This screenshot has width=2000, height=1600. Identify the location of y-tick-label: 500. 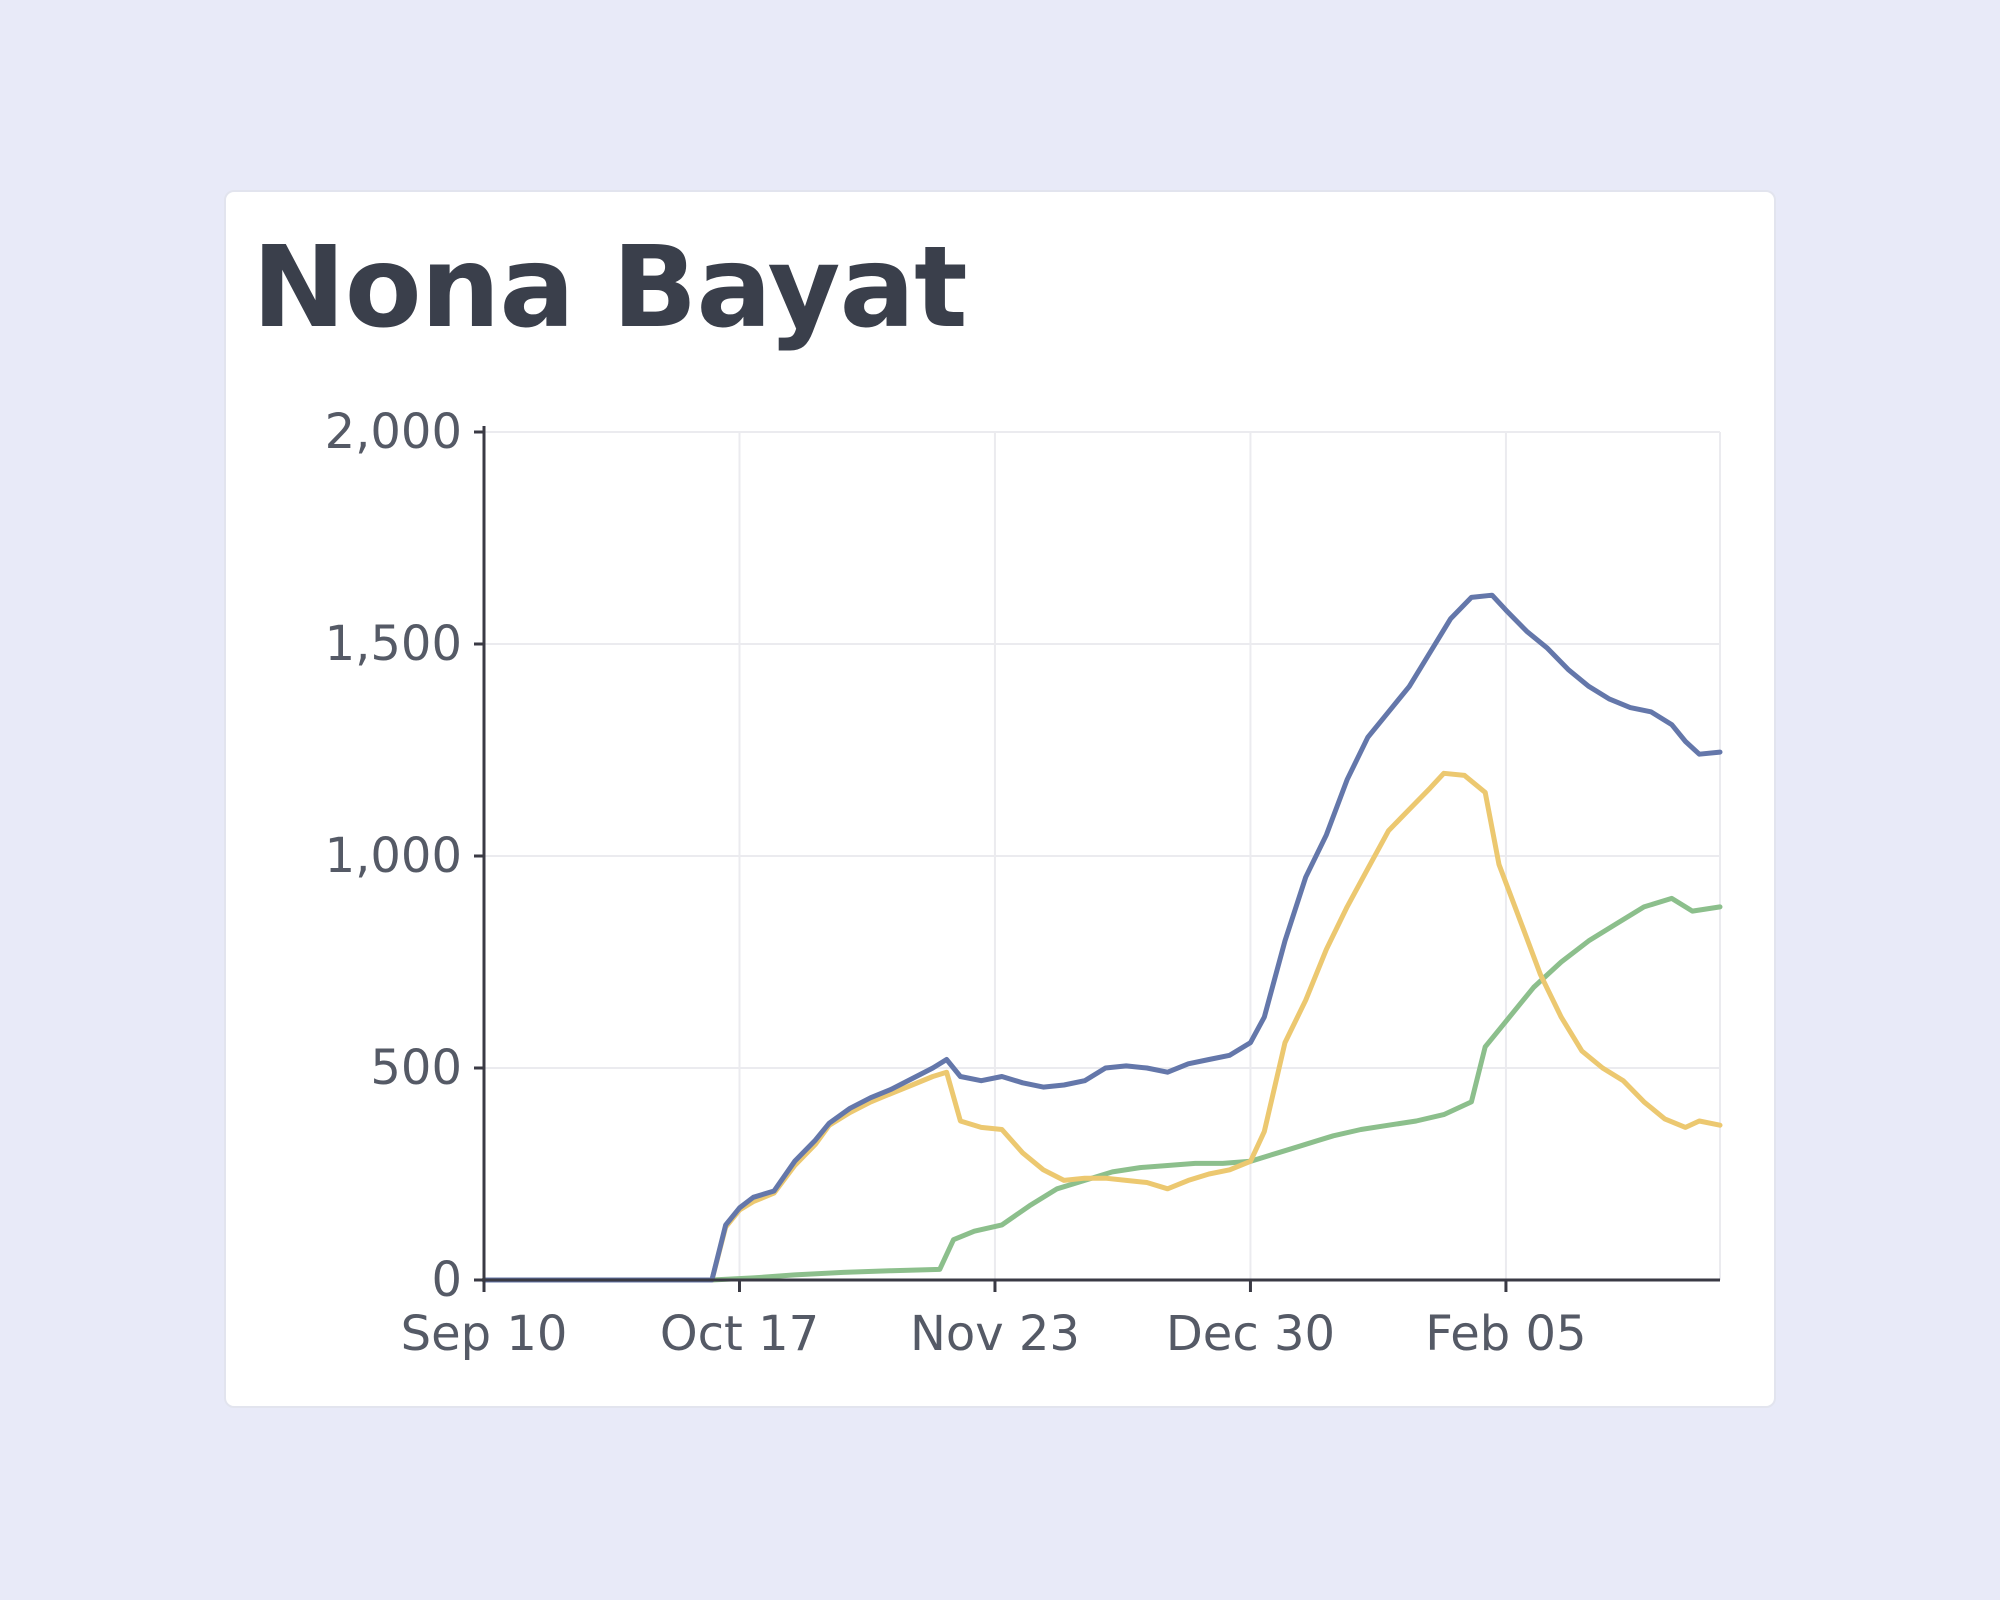
(416, 1068).